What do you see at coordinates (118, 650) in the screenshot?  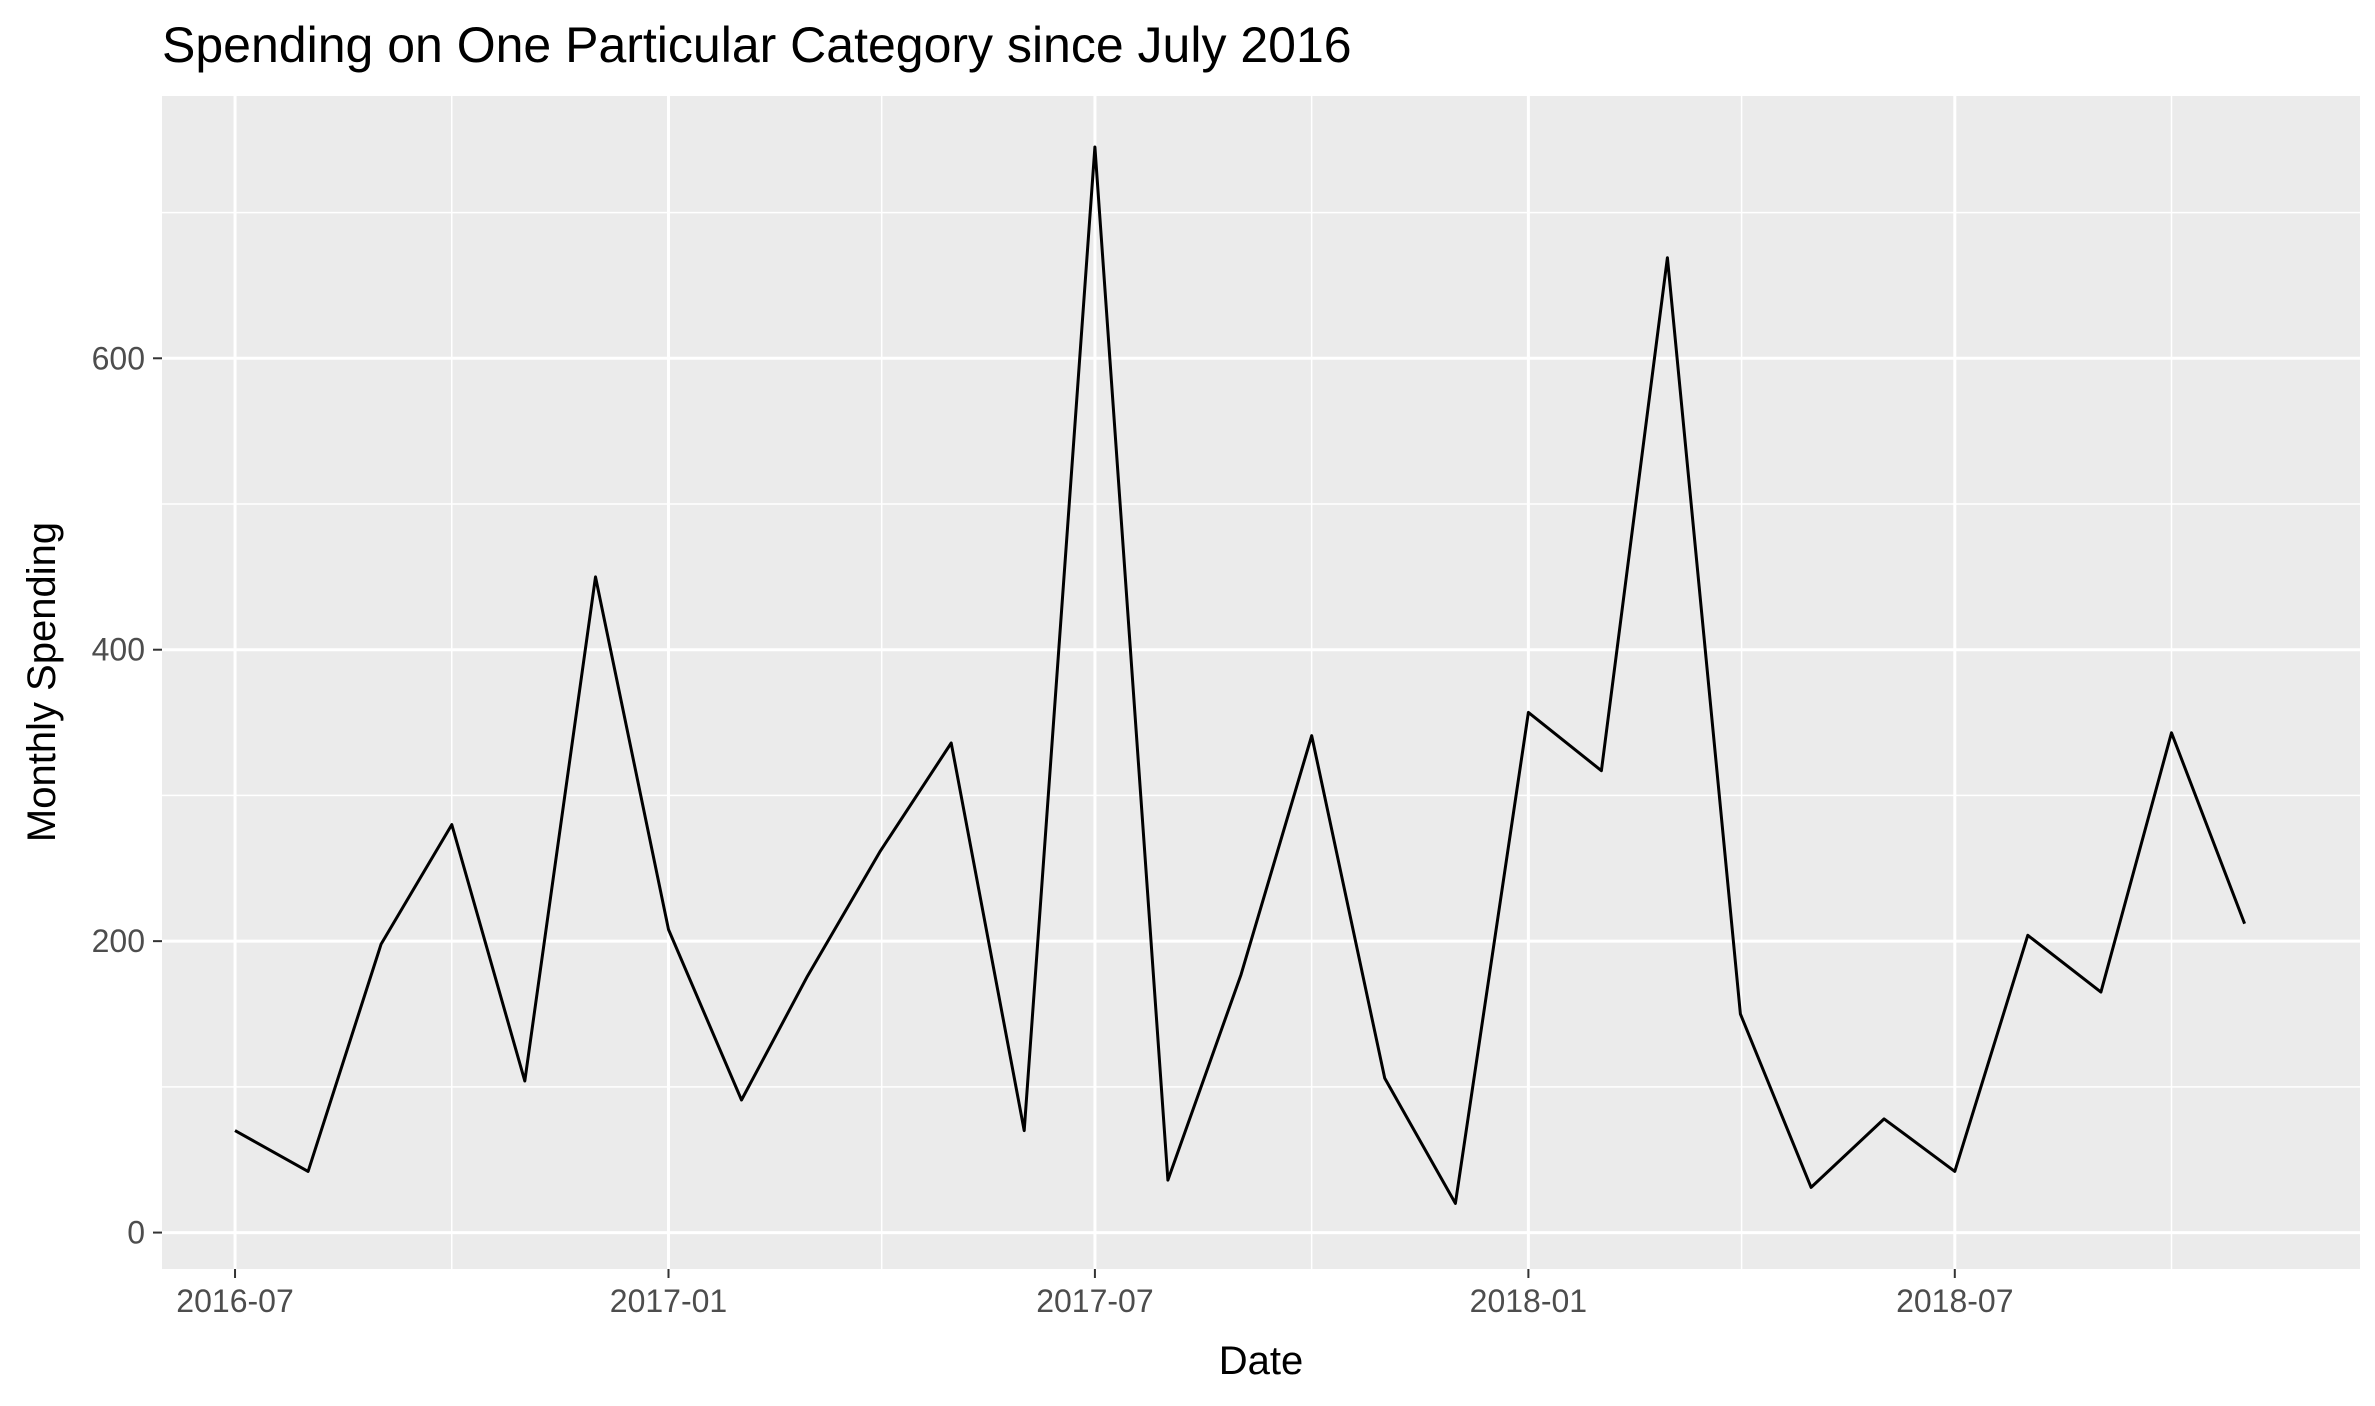 I see `y-tick-label: 400` at bounding box center [118, 650].